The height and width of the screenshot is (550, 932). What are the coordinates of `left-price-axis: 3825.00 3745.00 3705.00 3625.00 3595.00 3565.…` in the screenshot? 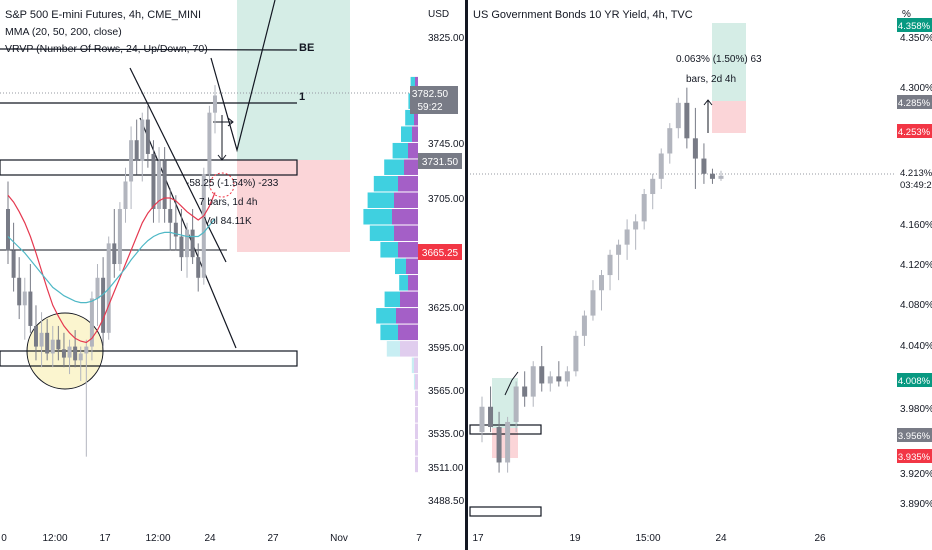 It's located at (446, 270).